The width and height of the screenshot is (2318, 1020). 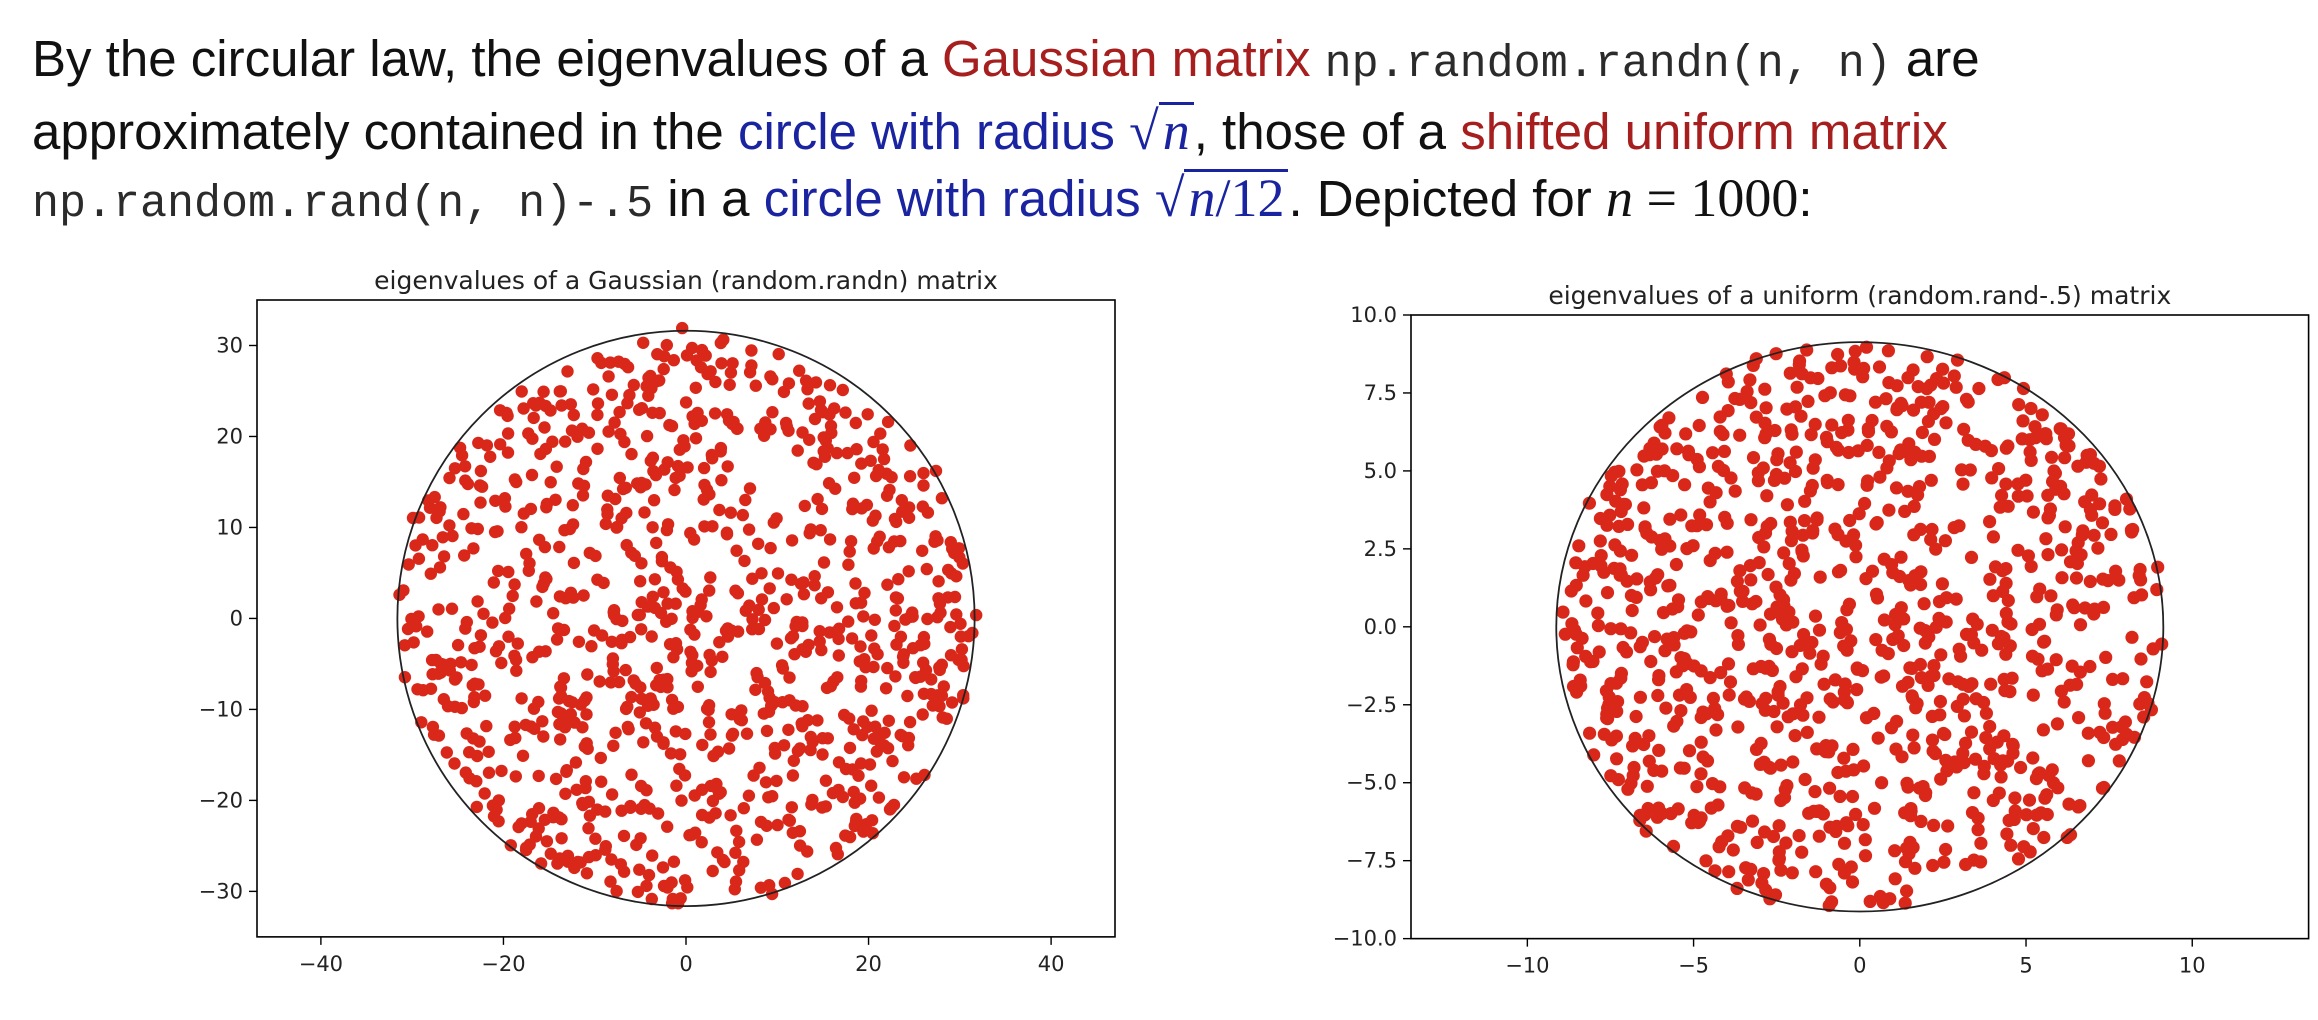 I want to click on intro-text-5: . Depicted for, so click(x=1447, y=198).